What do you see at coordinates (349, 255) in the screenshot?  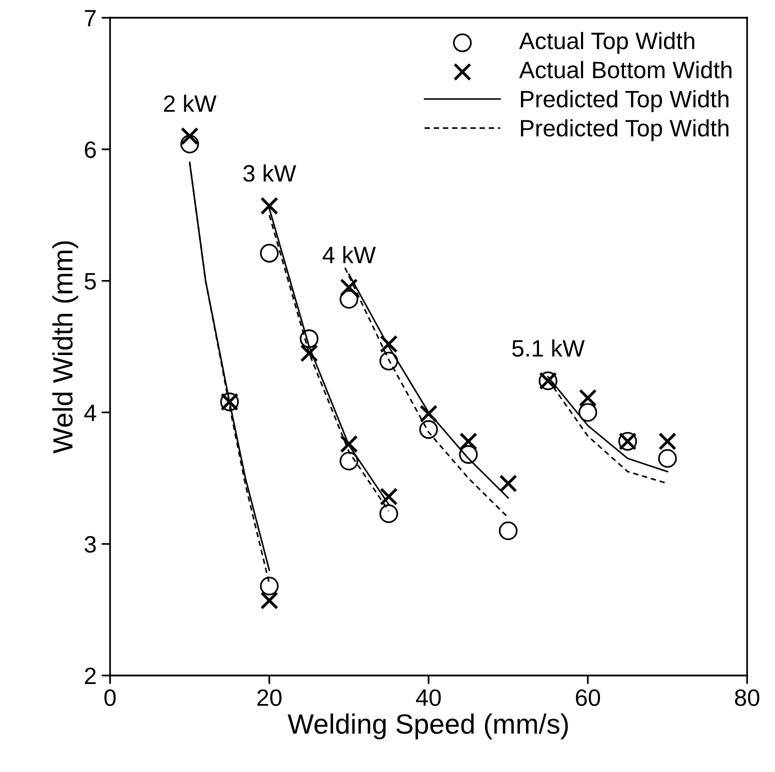 I see `annotation: 4 kW` at bounding box center [349, 255].